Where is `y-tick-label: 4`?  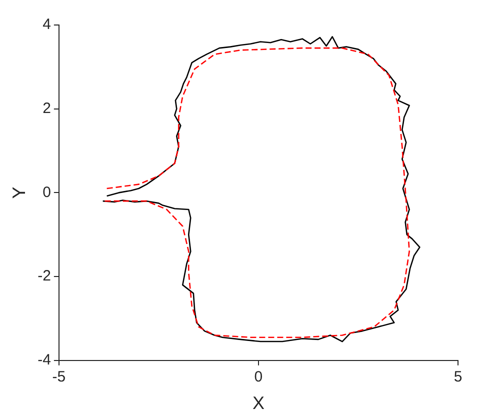 y-tick-label: 4 is located at coordinates (46, 25).